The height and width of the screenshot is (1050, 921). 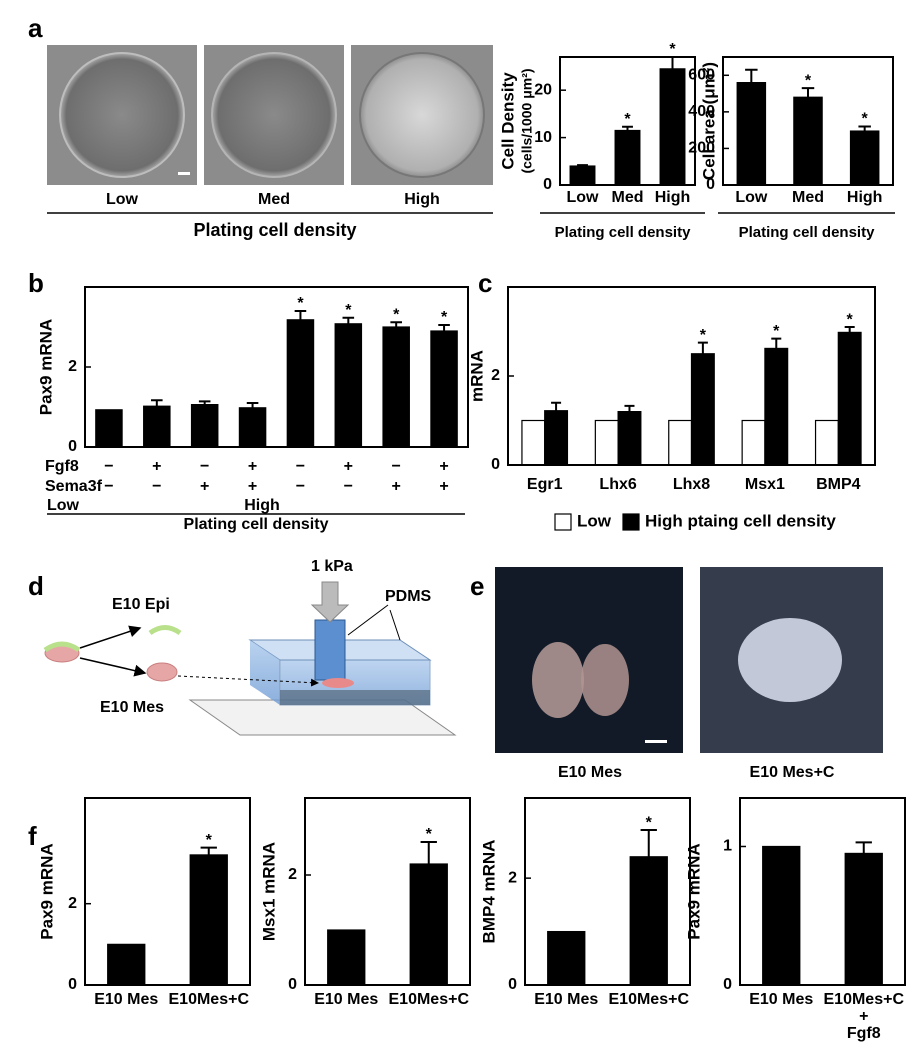 I want to click on y-tick-label: 20, so click(x=543, y=89).